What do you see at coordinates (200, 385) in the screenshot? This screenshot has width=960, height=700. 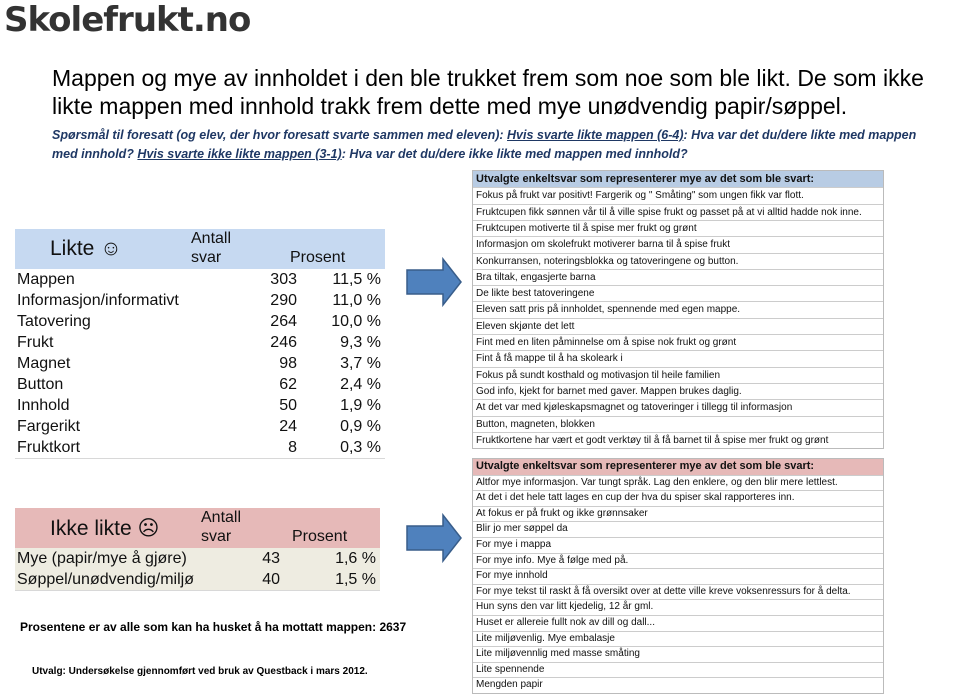 I see `table-row: Button 62 2,4 %` at bounding box center [200, 385].